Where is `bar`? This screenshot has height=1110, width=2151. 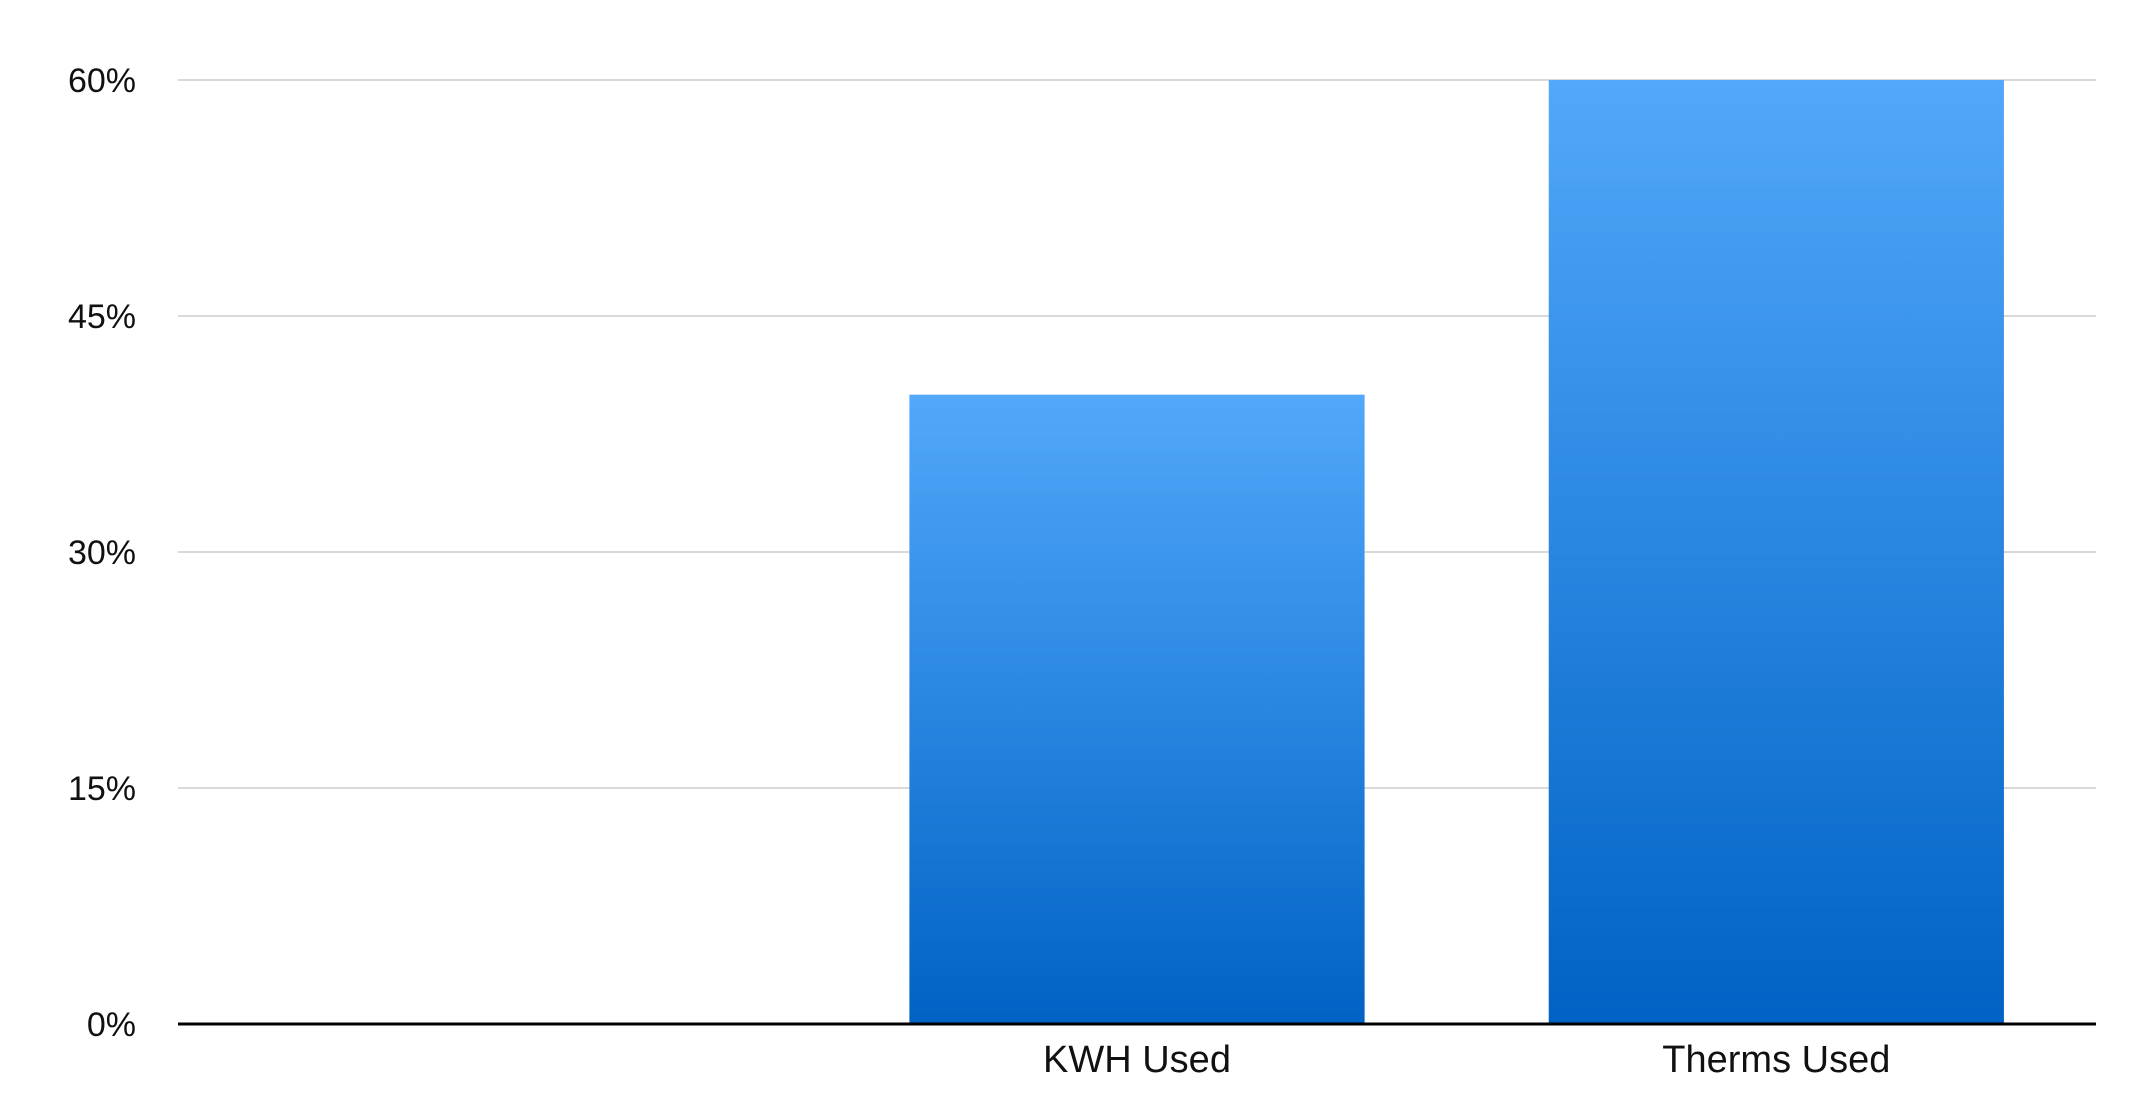
bar is located at coordinates (1137, 709).